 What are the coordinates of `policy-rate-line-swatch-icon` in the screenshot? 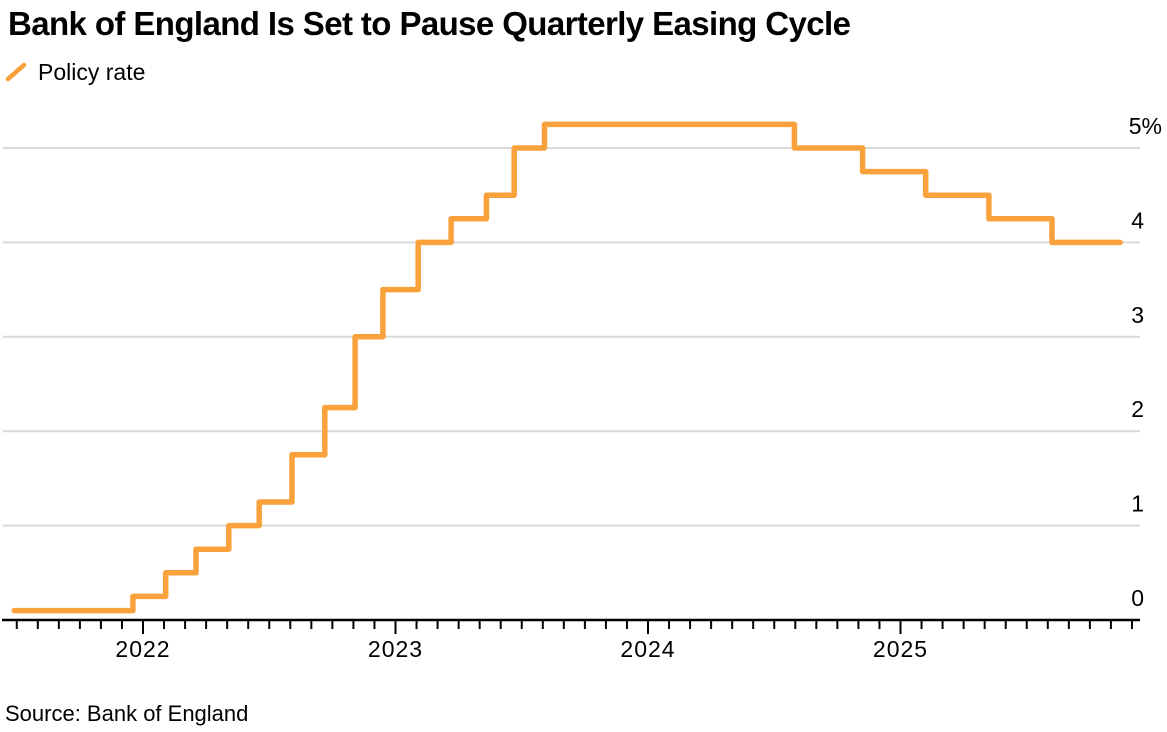 It's located at (16, 72).